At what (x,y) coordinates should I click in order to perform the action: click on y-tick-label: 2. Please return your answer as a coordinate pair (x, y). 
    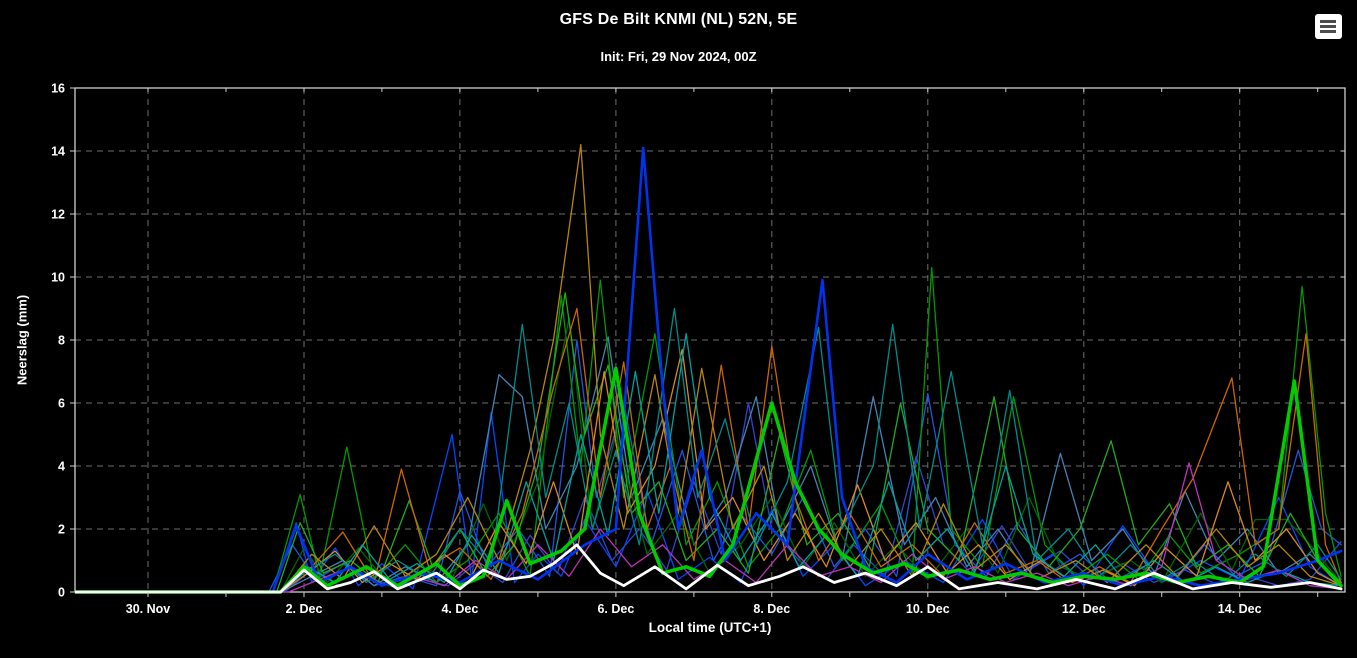
    Looking at the image, I should click on (61, 530).